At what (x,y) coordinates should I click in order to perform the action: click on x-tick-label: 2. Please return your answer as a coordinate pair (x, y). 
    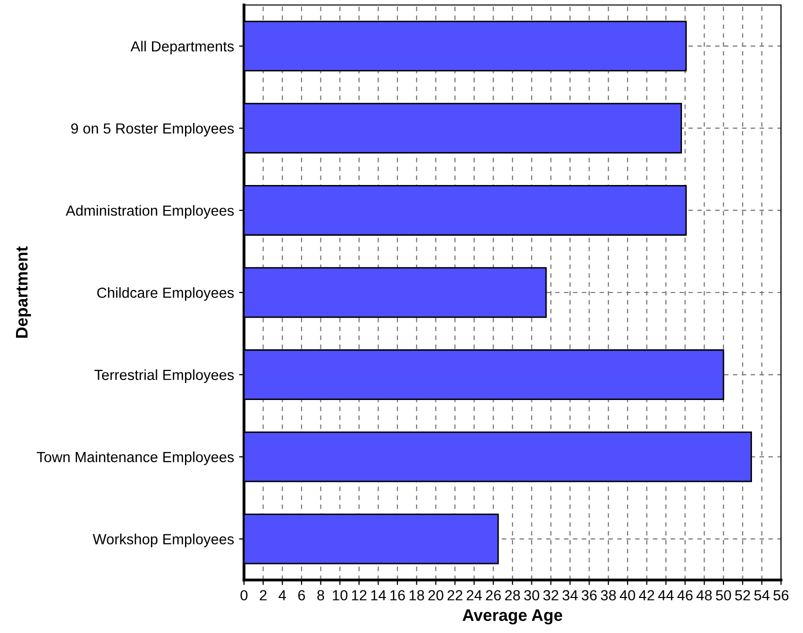
    Looking at the image, I should click on (263, 595).